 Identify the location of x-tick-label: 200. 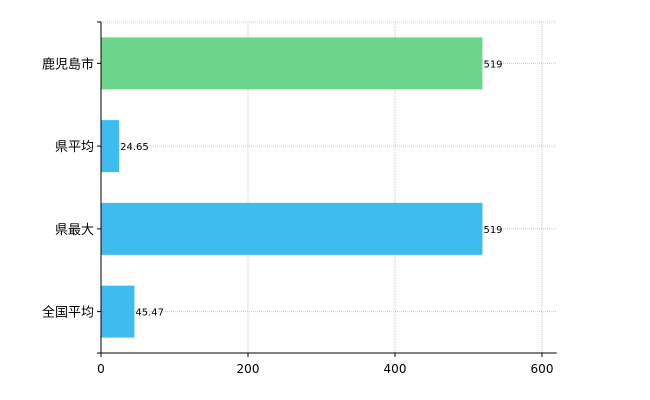
(248, 369).